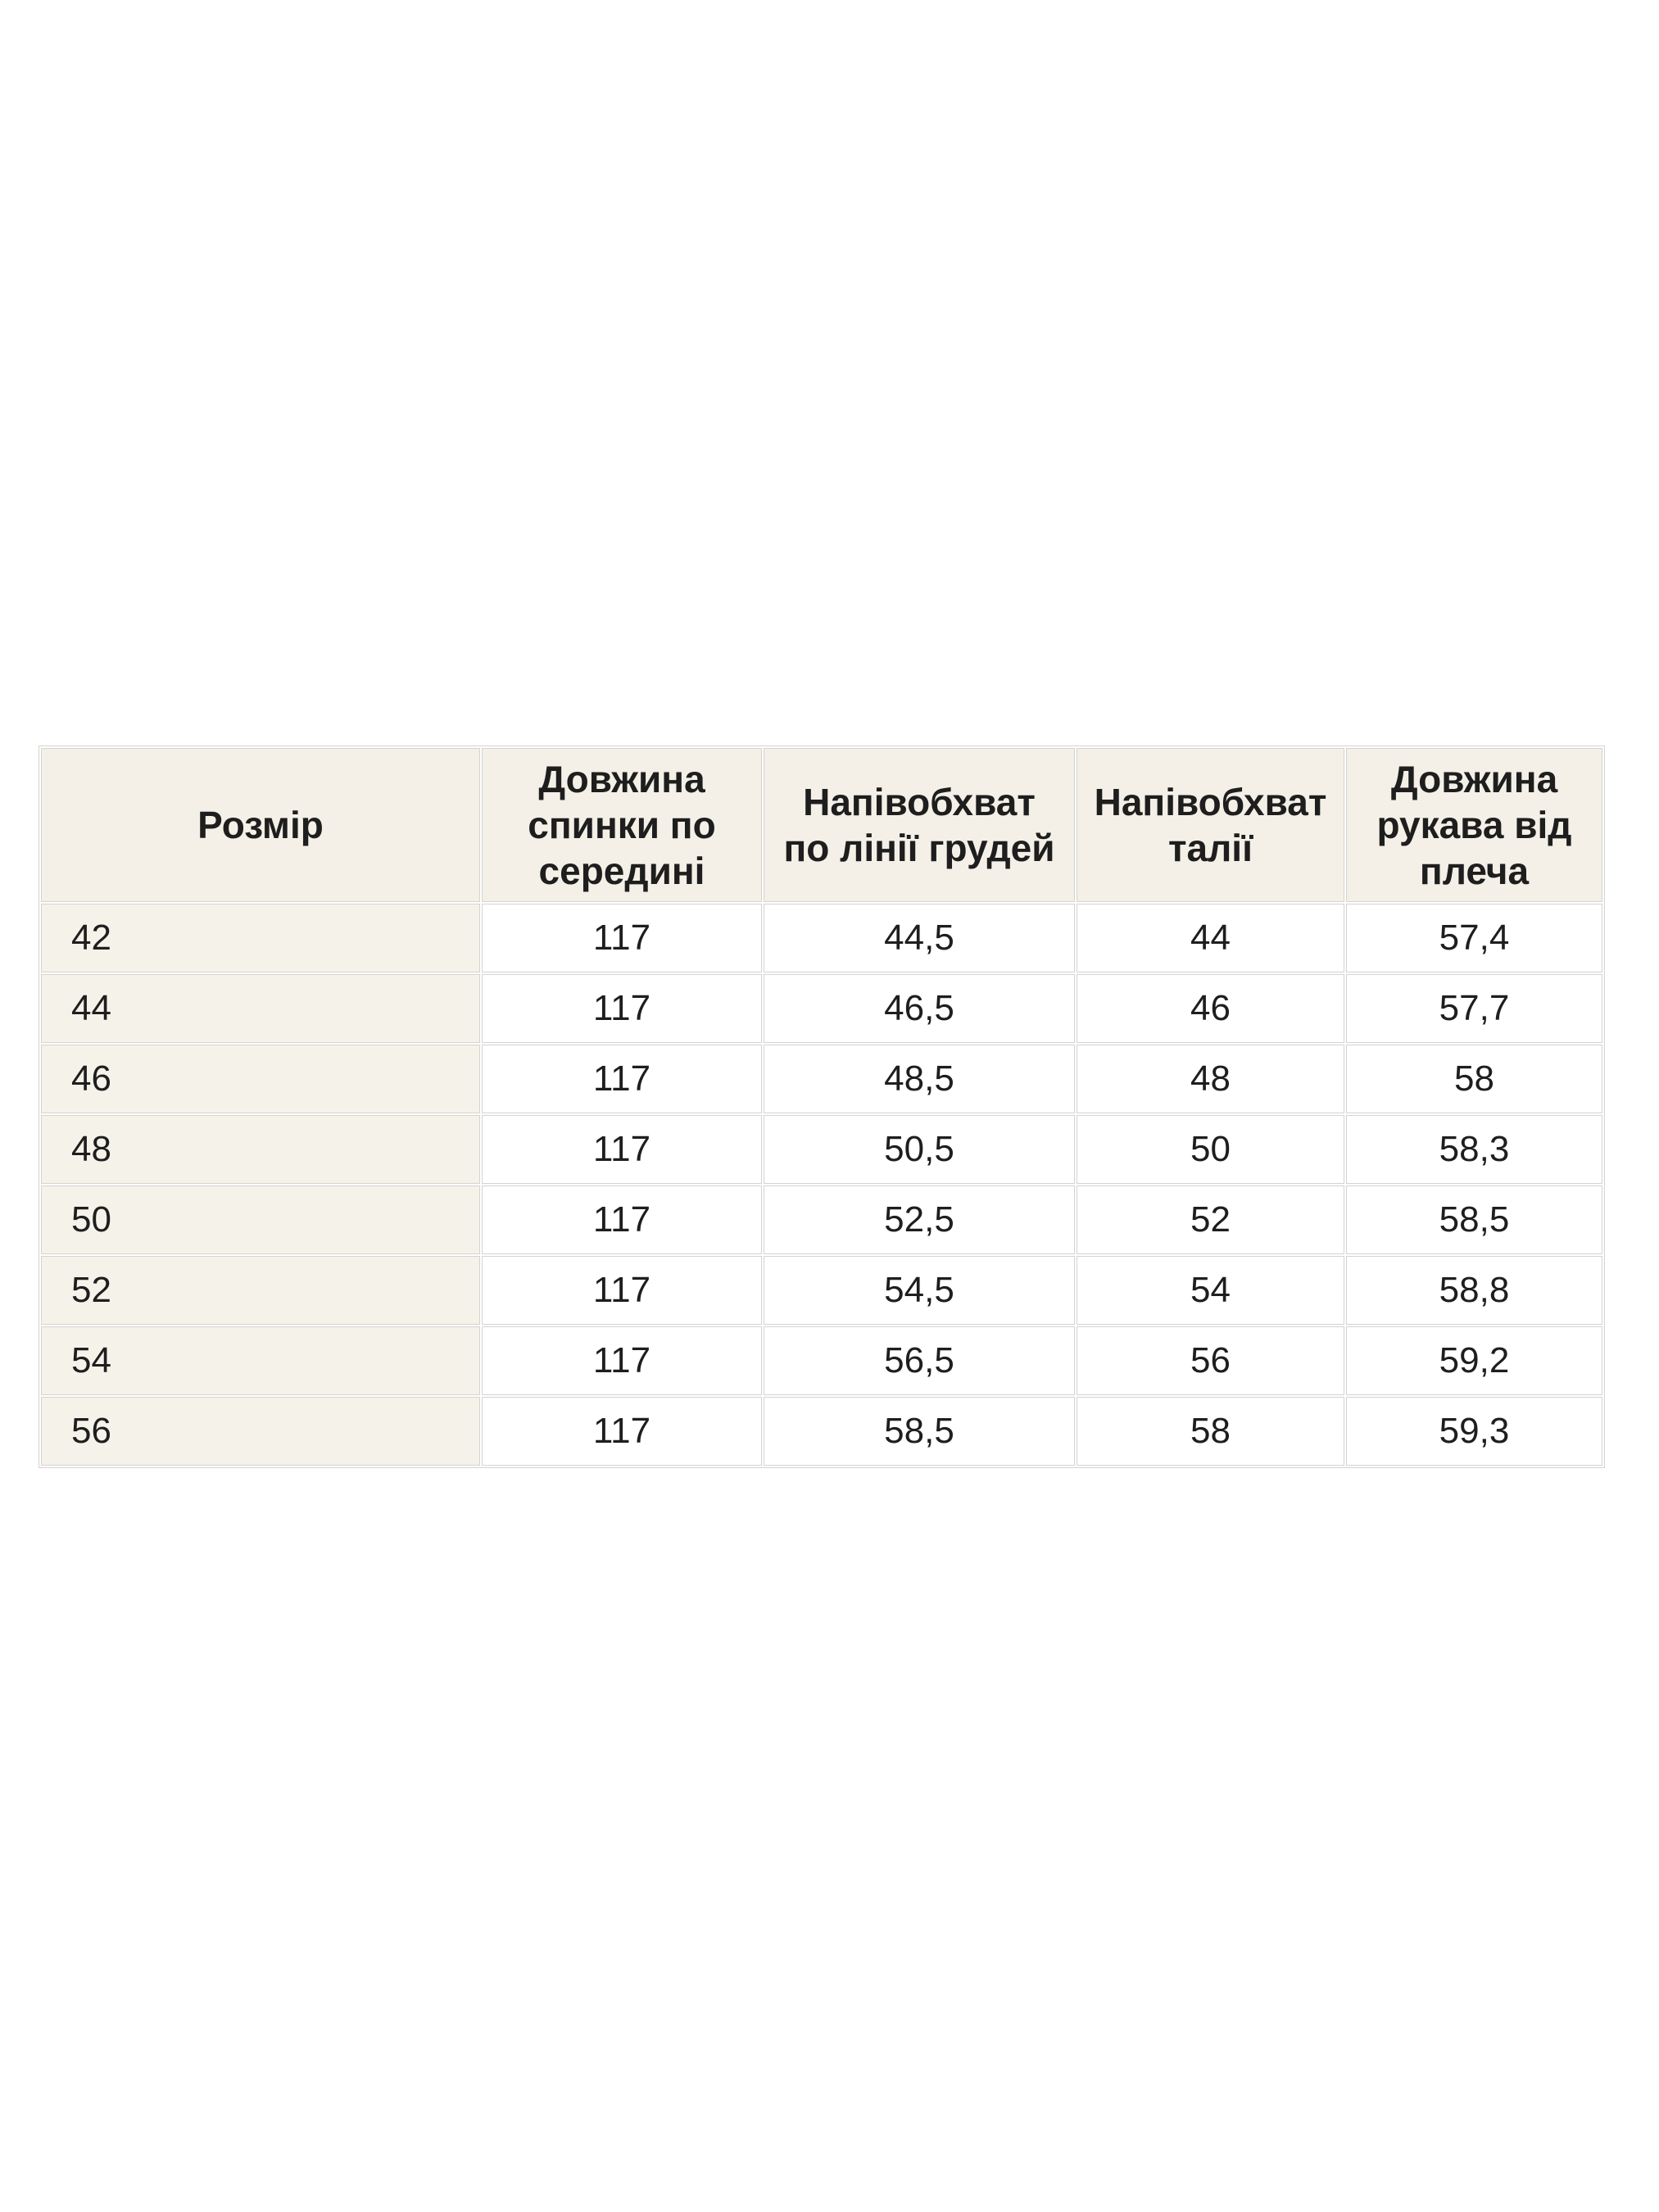 The image size is (1659, 2212). What do you see at coordinates (1210, 1149) in the screenshot?
I see `value-cell-waist_half: 50` at bounding box center [1210, 1149].